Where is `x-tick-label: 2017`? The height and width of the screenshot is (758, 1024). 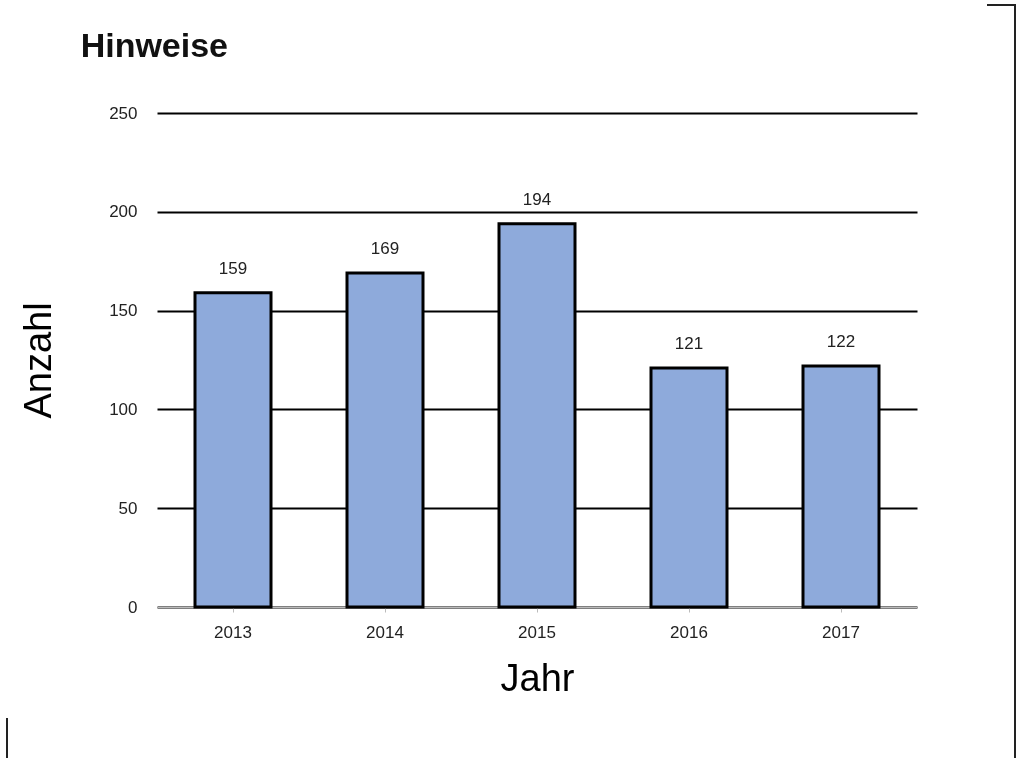 x-tick-label: 2017 is located at coordinates (841, 632).